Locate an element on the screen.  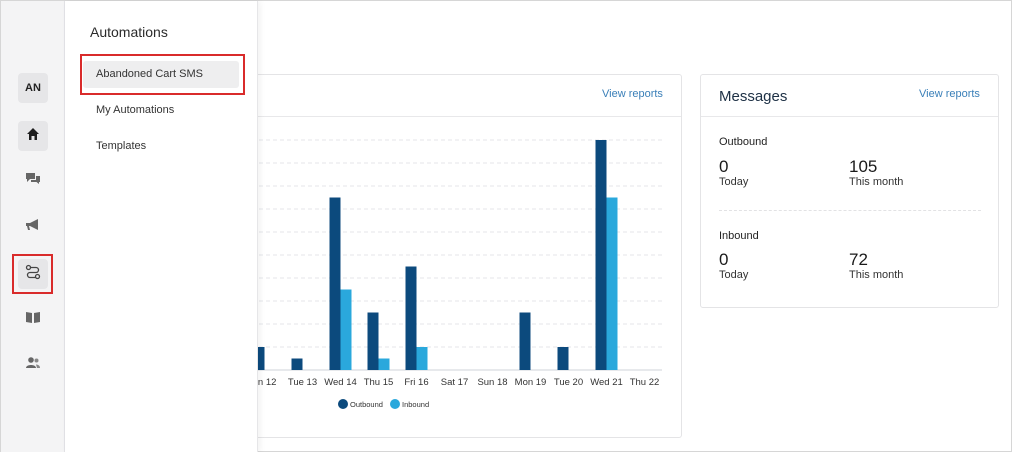
menu-item-my-automations: My Automations is located at coordinates (135, 110).